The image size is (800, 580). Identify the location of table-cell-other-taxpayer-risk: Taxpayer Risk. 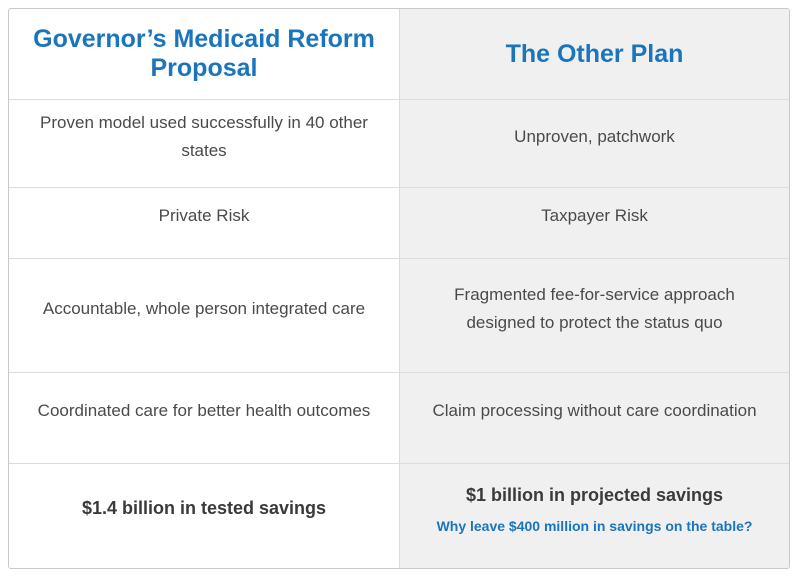
(594, 223).